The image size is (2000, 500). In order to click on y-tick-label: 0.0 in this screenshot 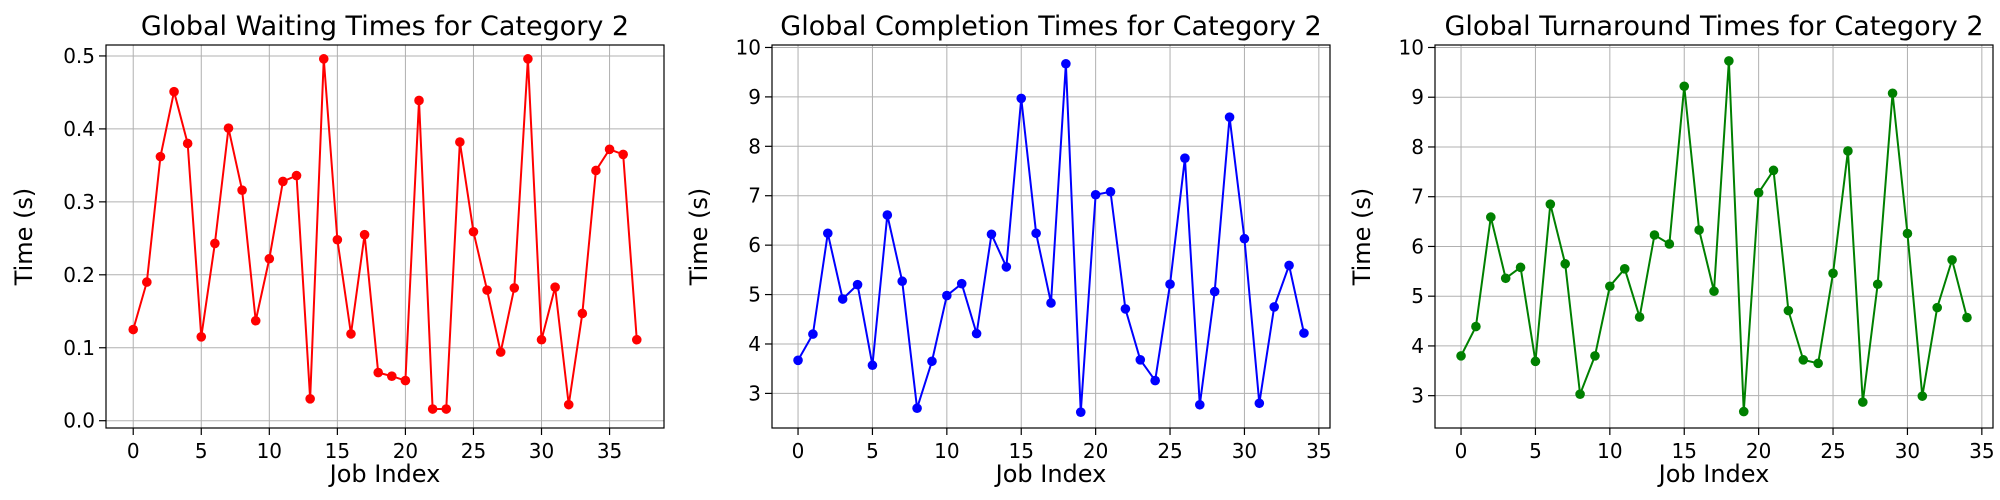, I will do `click(79, 421)`.